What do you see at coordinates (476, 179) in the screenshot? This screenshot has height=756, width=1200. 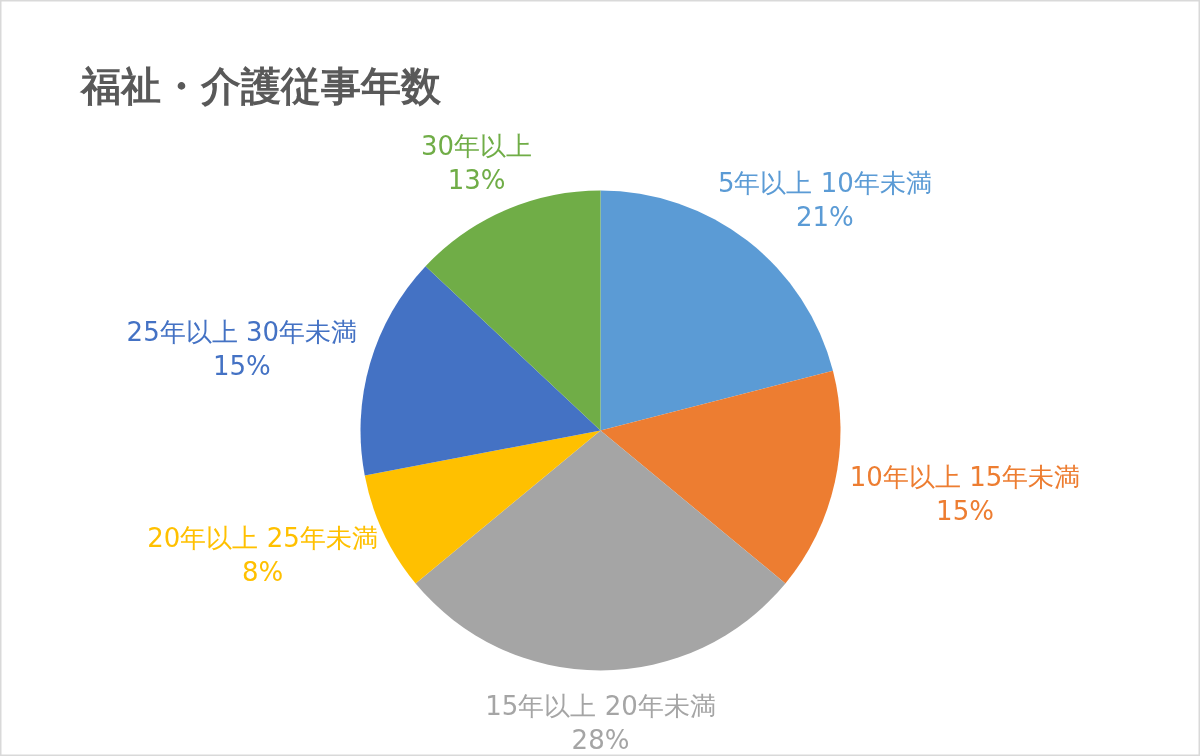 I see `data-label: 13%` at bounding box center [476, 179].